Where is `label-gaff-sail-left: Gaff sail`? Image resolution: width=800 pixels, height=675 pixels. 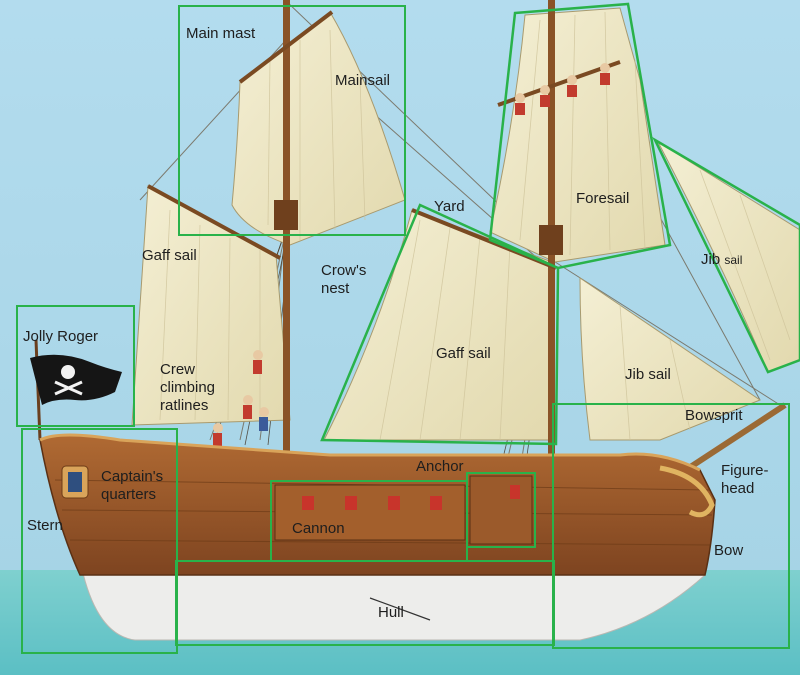
label-gaff-sail-left: Gaff sail is located at coordinates (169, 255).